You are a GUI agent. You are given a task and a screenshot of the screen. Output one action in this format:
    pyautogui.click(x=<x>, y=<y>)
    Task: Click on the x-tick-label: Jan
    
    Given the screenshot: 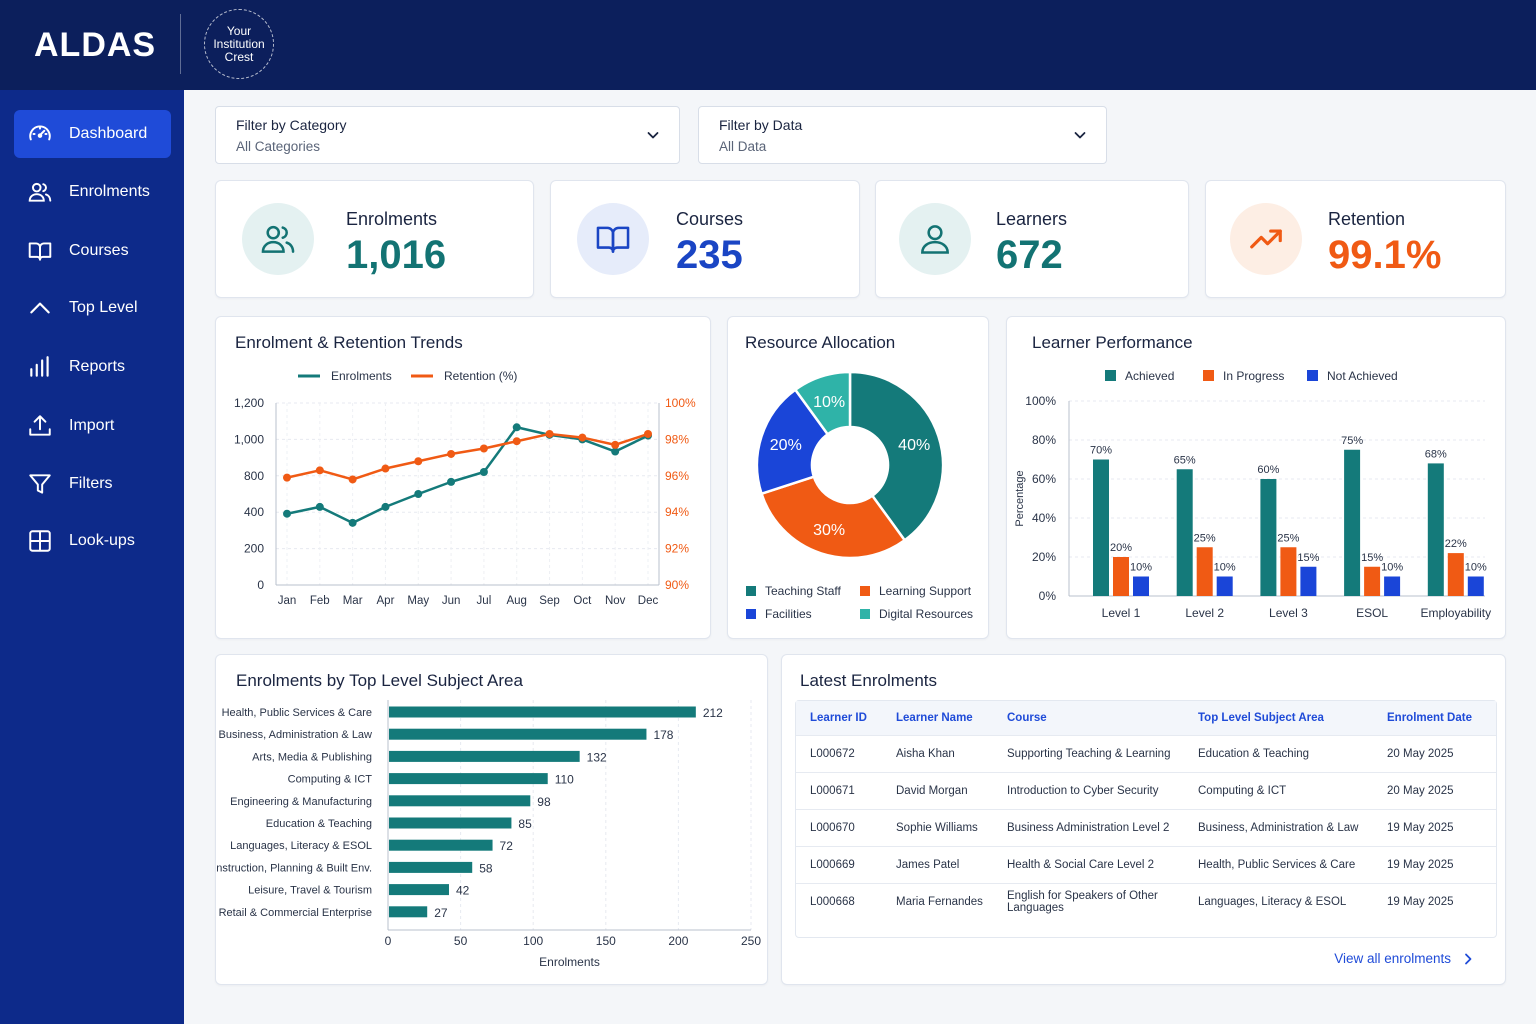 What is the action you would take?
    pyautogui.click(x=287, y=601)
    